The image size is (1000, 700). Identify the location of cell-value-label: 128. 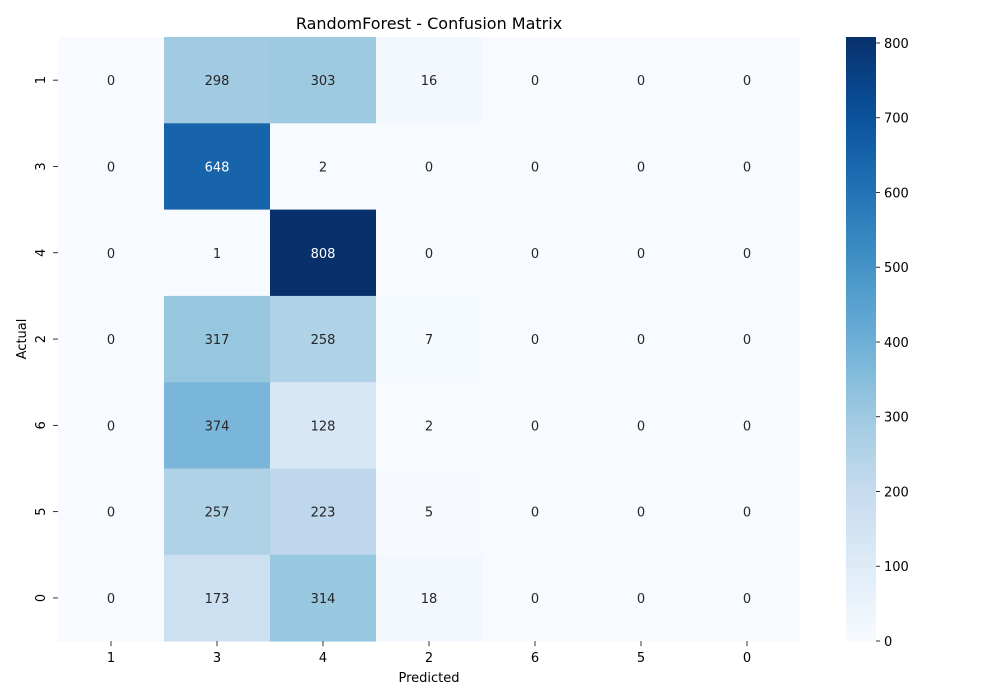
(323, 426).